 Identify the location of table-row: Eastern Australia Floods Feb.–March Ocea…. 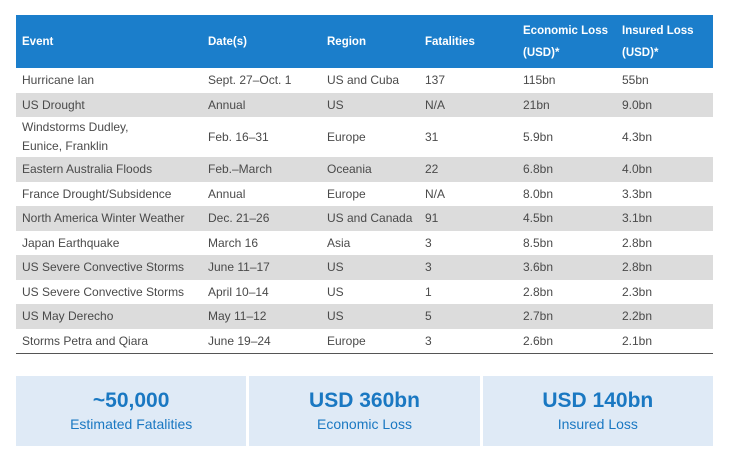
(364, 169).